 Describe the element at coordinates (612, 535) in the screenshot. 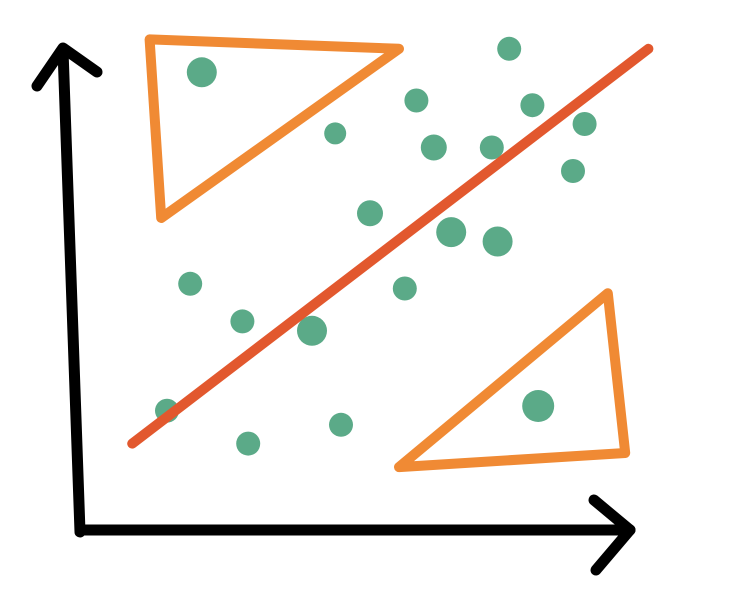

I see `x-axis-arrow-icon` at that location.